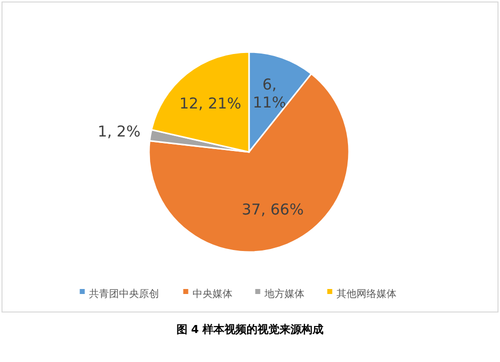 This screenshot has width=500, height=362. I want to click on legend-label: 中央媒体, so click(212, 294).